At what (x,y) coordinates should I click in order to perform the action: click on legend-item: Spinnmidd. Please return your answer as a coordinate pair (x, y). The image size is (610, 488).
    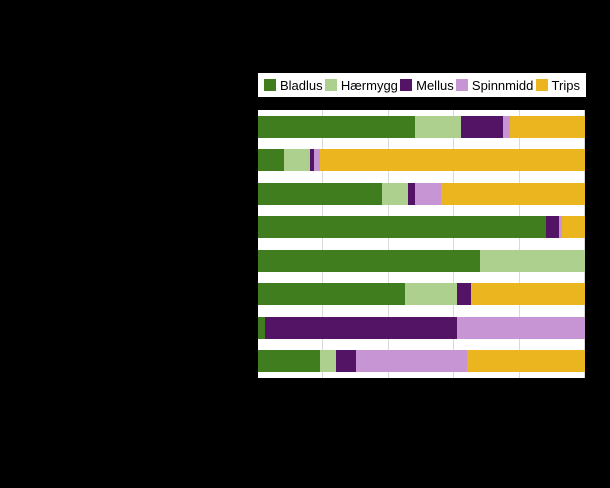
    Looking at the image, I should click on (494, 85).